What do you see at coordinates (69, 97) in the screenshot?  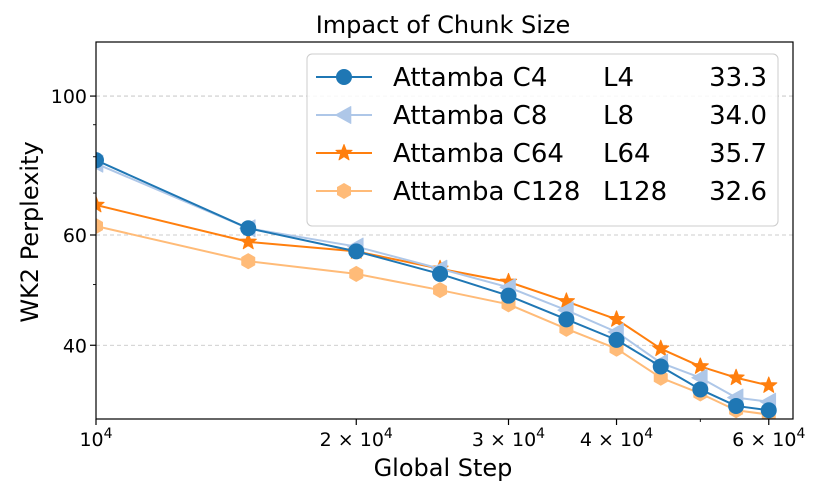 I see `y-tick-label-100: 100` at bounding box center [69, 97].